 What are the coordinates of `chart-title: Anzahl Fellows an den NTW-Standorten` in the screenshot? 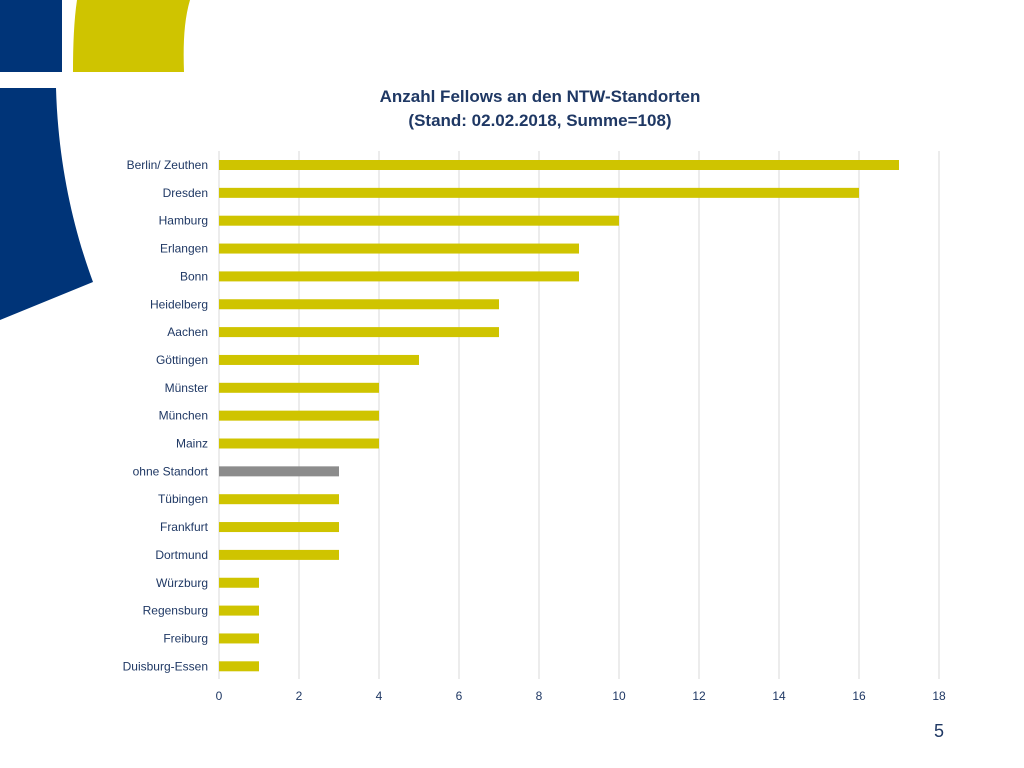 It's located at (540, 96).